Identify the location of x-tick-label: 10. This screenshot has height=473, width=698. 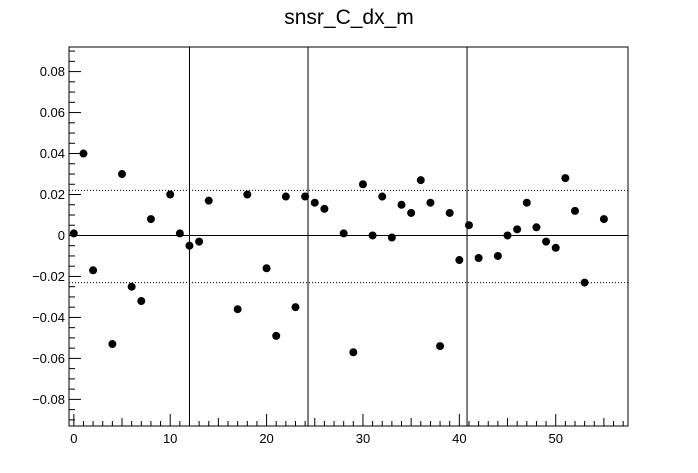
(170, 438).